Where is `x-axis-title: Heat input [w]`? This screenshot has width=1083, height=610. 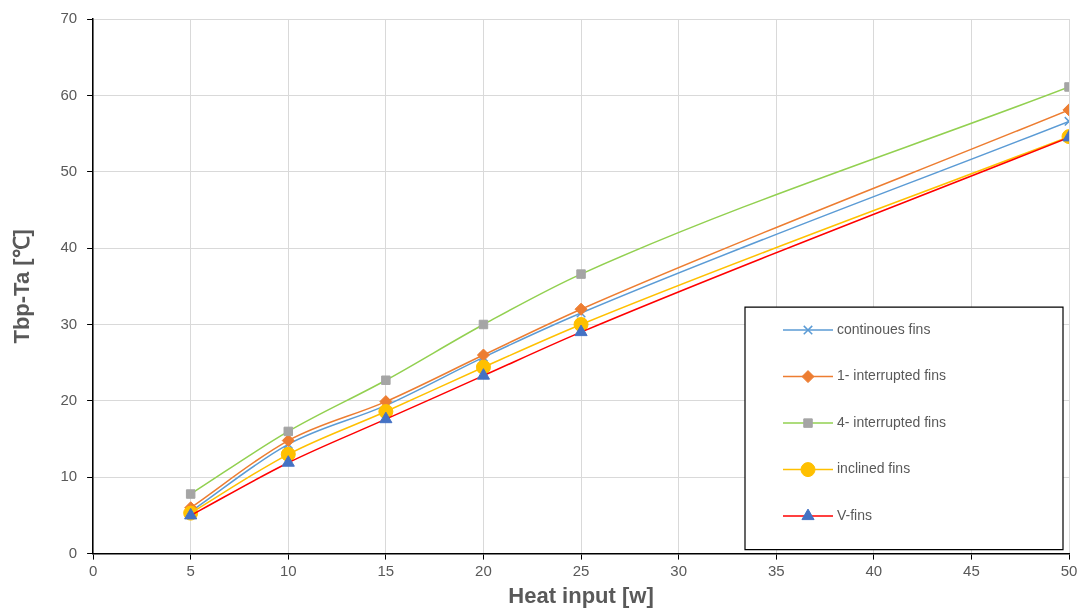 x-axis-title: Heat input [w] is located at coordinates (581, 595).